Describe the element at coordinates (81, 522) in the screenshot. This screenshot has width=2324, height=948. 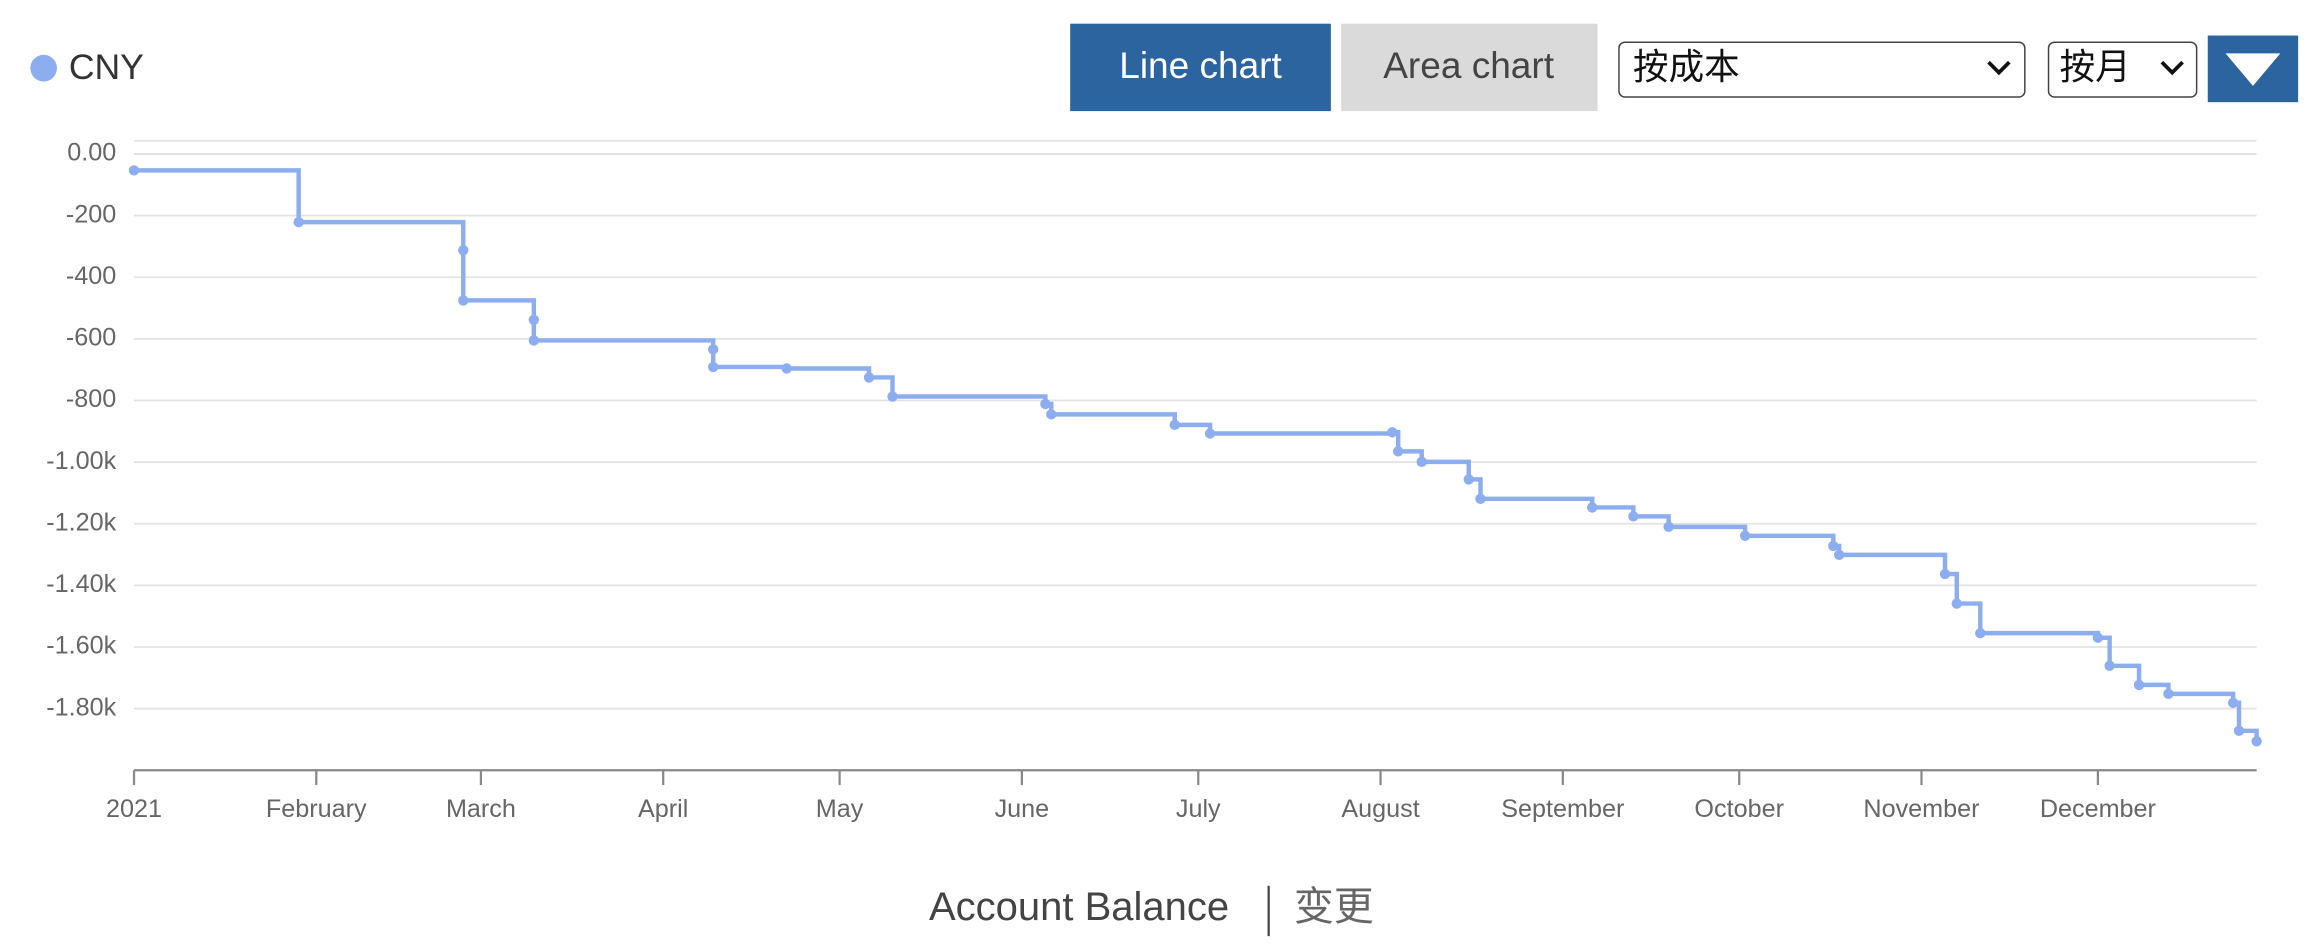
I see `y-tick-label: -1.20k` at that location.